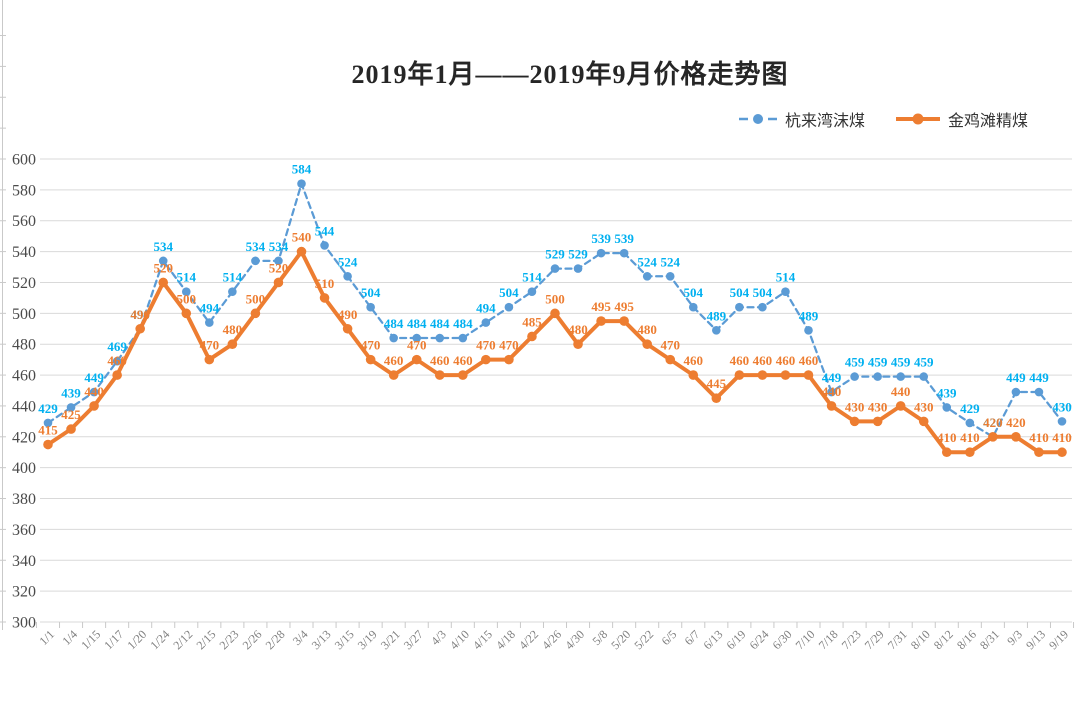  What do you see at coordinates (851, 639) in the screenshot?
I see `x-axis-label: 7/23` at bounding box center [851, 639].